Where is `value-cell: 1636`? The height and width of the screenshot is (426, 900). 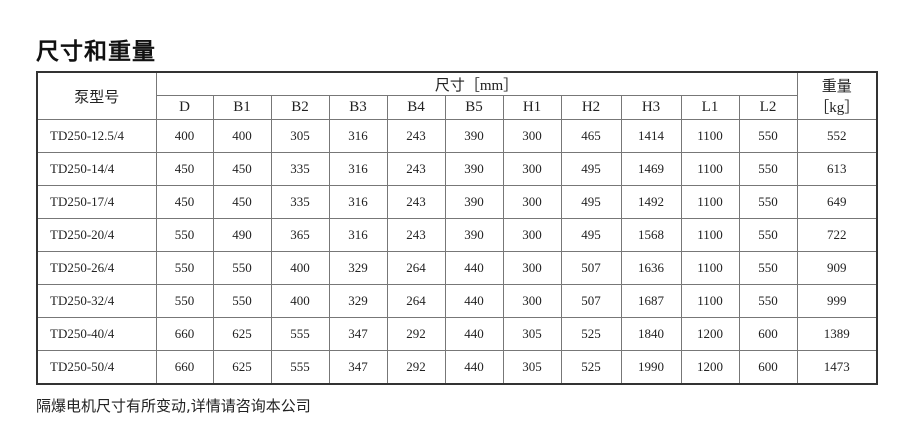
value-cell: 1636 is located at coordinates (651, 268).